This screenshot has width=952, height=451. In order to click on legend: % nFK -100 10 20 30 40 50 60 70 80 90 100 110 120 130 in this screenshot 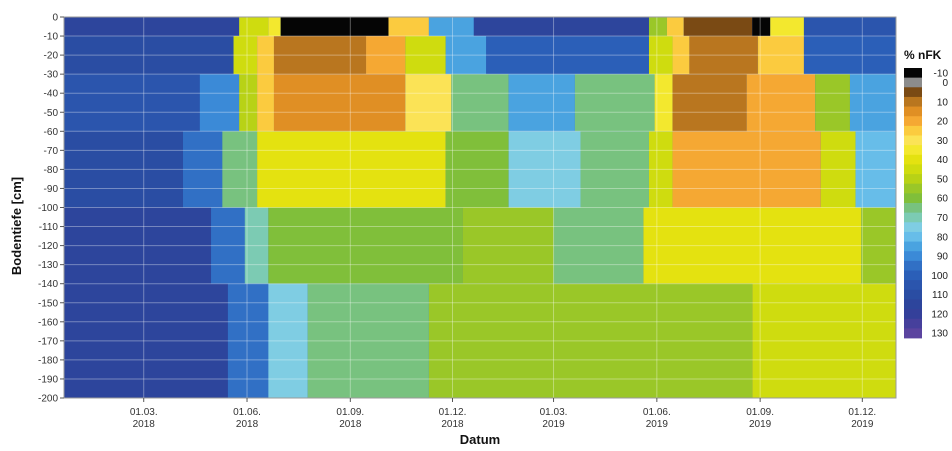, I will do `click(926, 194)`.